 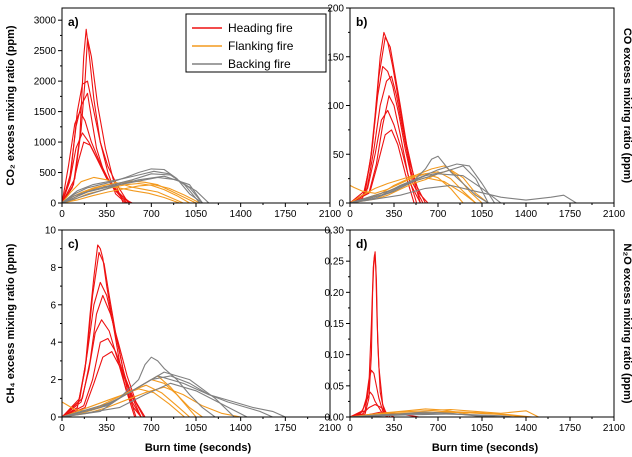 What do you see at coordinates (259, 64) in the screenshot?
I see `legend-label-backing: Backing fire` at bounding box center [259, 64].